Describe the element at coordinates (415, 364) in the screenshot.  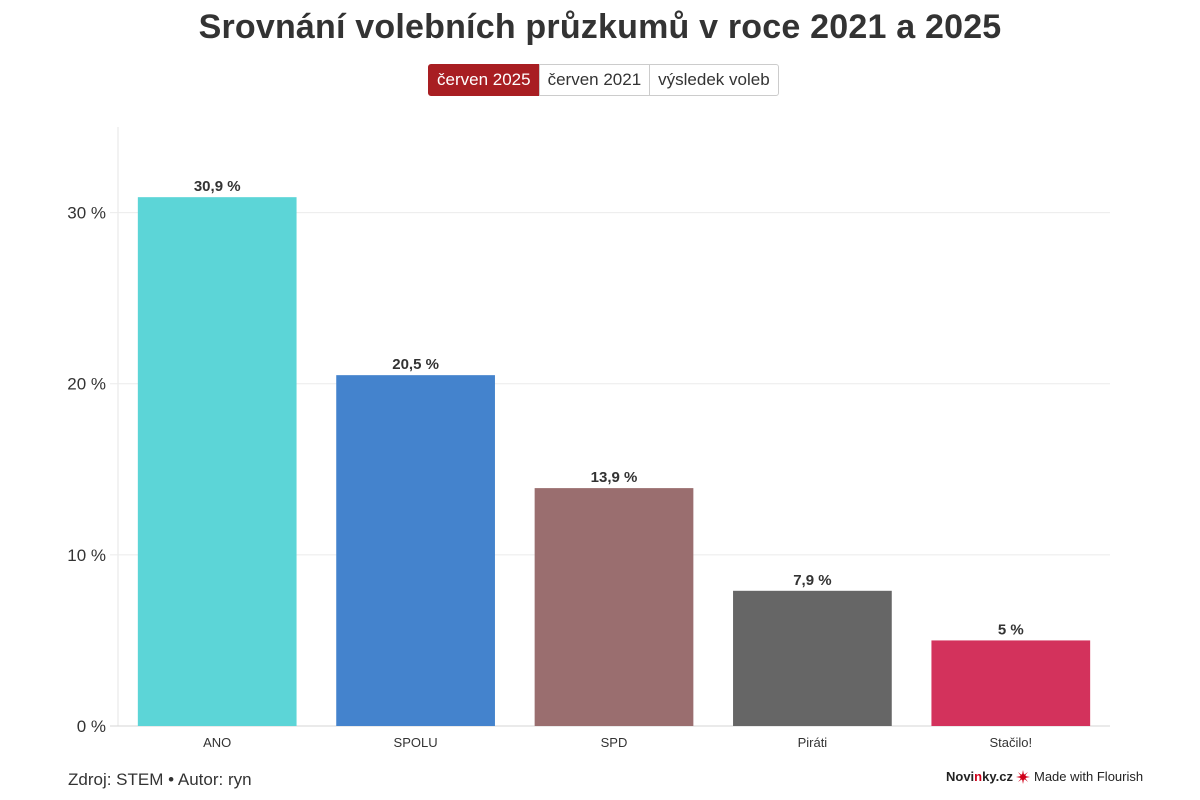
I see `bar-value-label: 20,5 %` at that location.